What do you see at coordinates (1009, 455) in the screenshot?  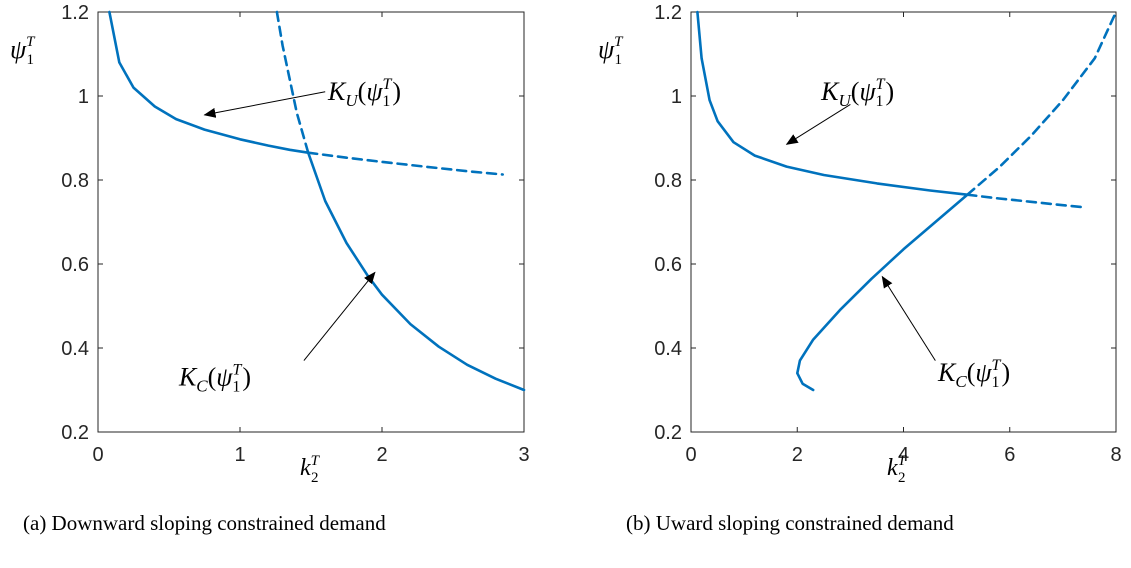 I see `x-tick-label: 6` at bounding box center [1009, 455].